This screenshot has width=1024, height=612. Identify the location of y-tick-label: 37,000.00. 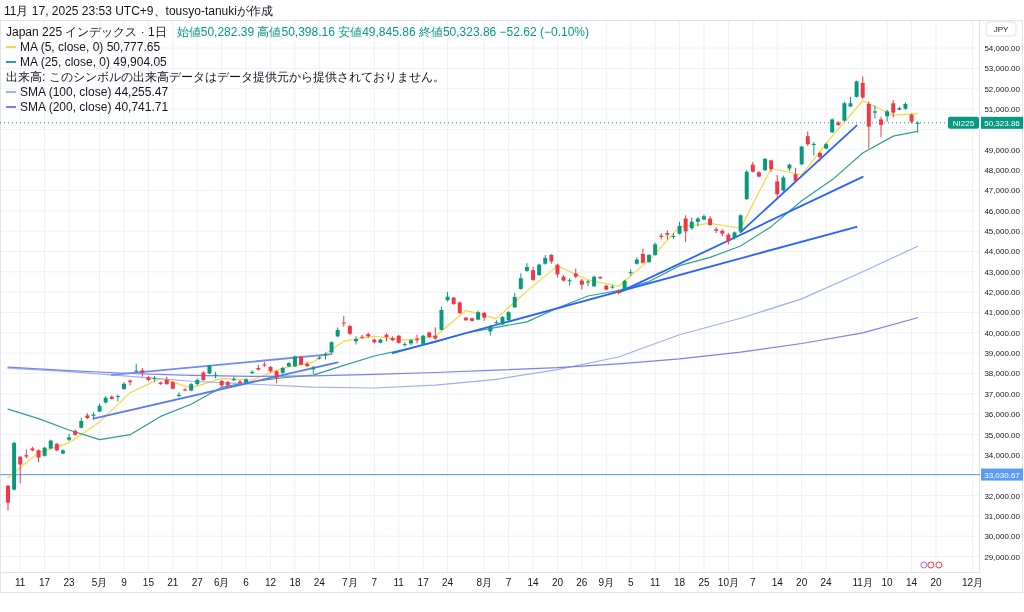
(1002, 394).